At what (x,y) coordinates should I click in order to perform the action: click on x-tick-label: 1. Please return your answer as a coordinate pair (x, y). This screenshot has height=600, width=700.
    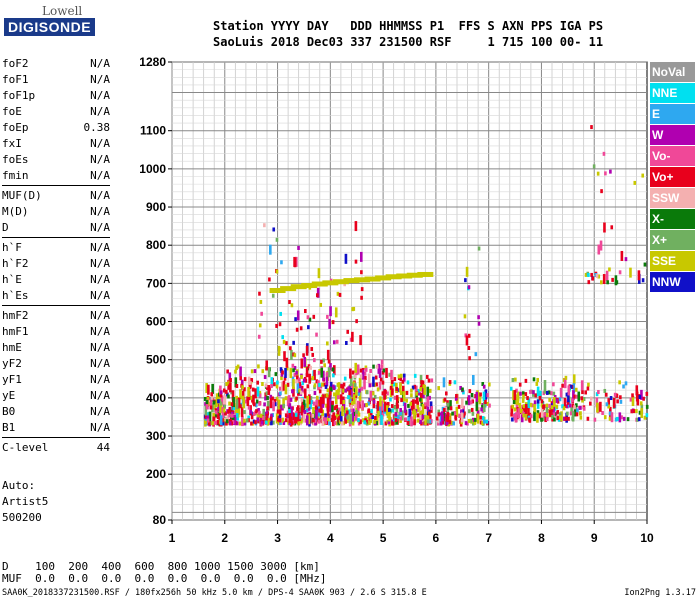
    Looking at the image, I should click on (172, 538).